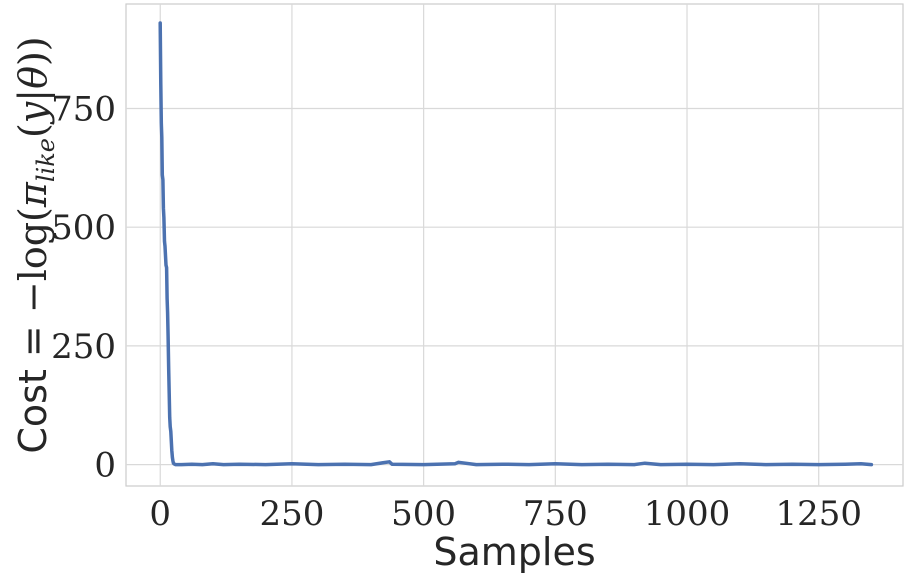 The height and width of the screenshot is (577, 904). I want to click on y-tick-labels: 0 250 500 750, so click(83, 287).